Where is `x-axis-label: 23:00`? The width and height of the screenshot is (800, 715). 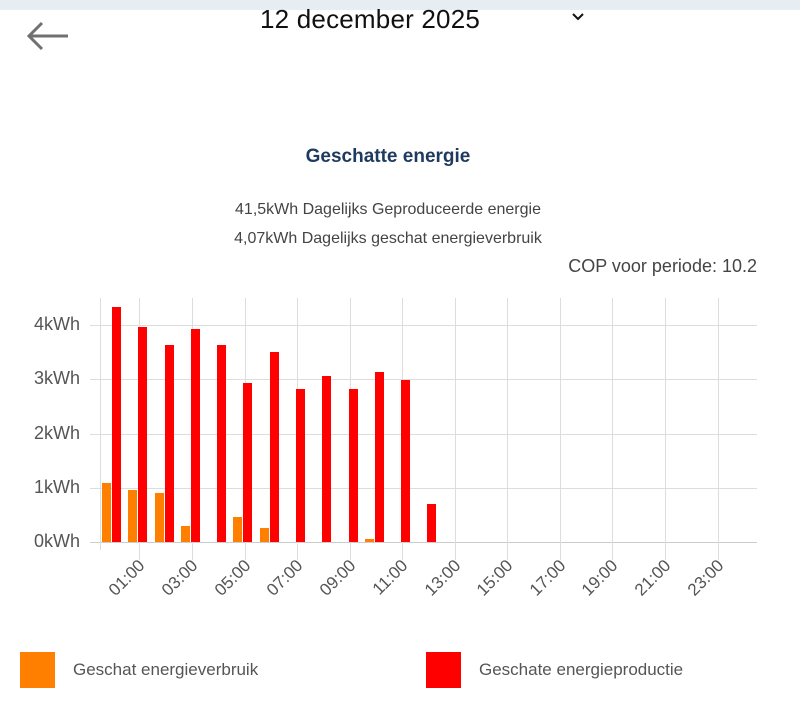 x-axis-label: 23:00 is located at coordinates (705, 578).